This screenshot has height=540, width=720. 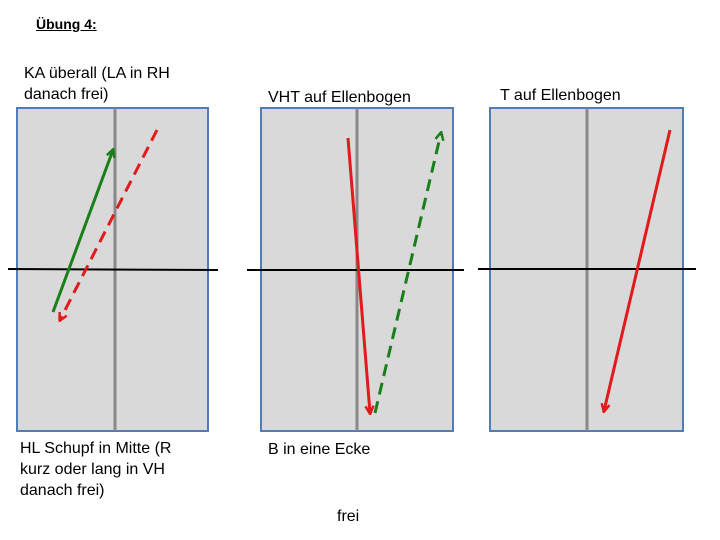 I want to click on diagram-1-top-label: KA überall (LA in RH danach frei), so click(x=97, y=84).